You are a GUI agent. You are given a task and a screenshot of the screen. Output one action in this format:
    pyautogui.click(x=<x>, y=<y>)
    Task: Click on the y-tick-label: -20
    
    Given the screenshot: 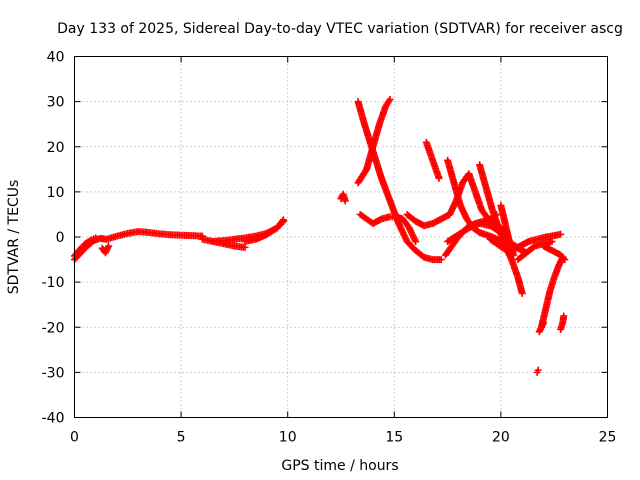 What is the action you would take?
    pyautogui.click(x=53, y=328)
    